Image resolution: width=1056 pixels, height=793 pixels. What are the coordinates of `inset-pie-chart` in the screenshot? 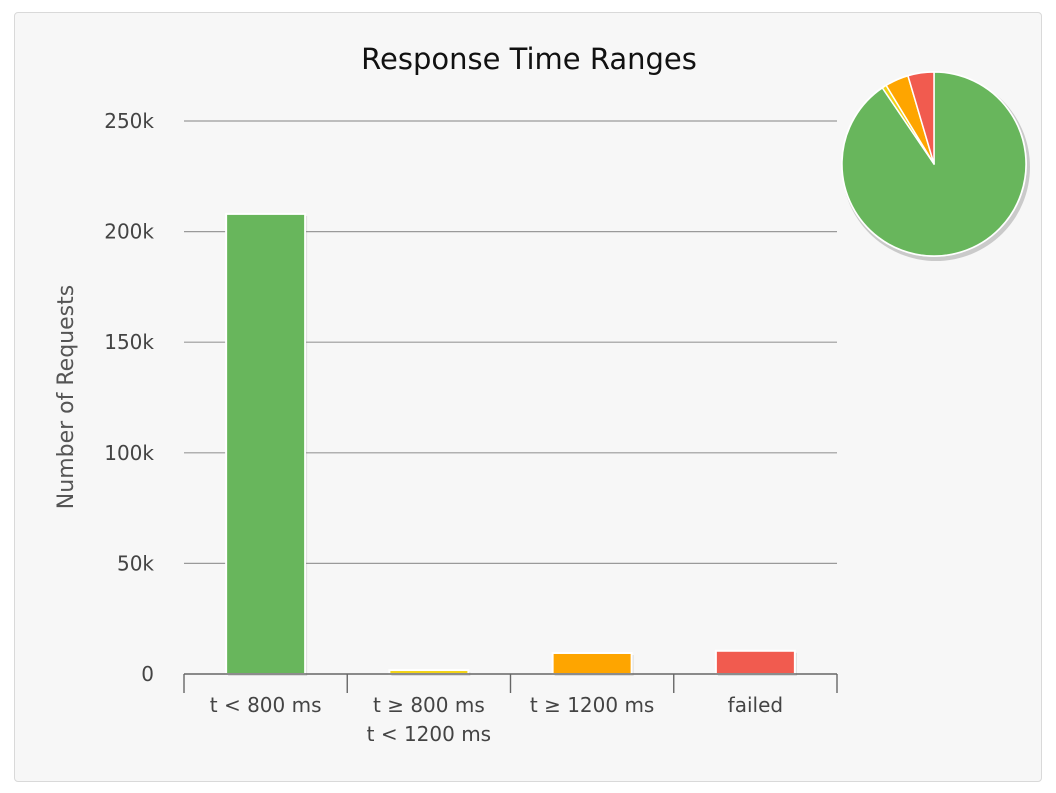 It's located at (935, 166).